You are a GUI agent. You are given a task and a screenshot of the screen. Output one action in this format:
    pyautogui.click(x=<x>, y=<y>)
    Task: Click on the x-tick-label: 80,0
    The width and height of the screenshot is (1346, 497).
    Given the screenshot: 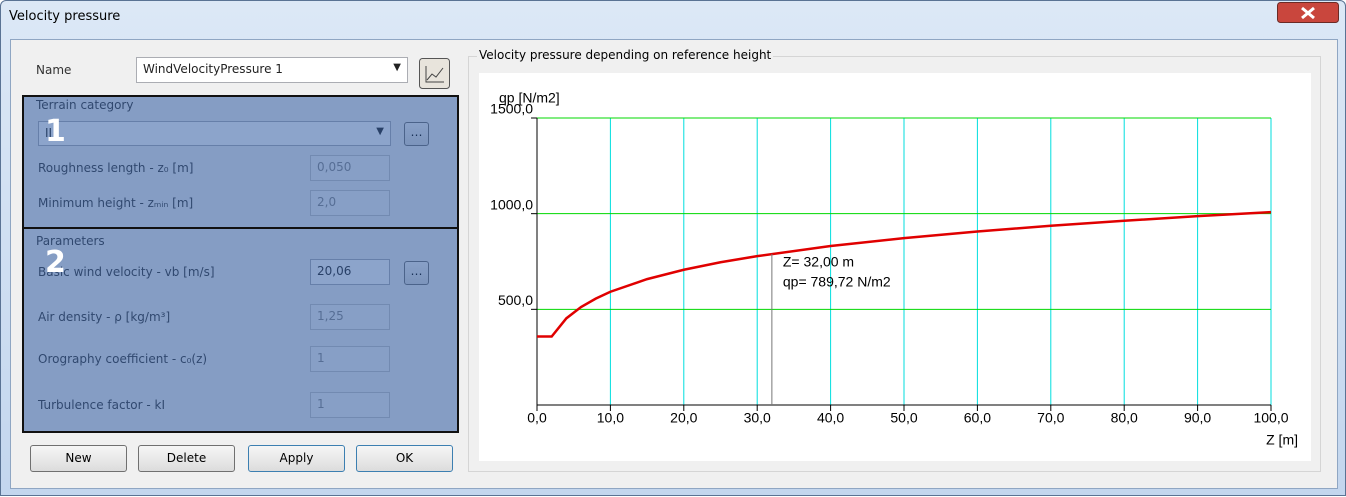 What is the action you would take?
    pyautogui.click(x=1124, y=418)
    